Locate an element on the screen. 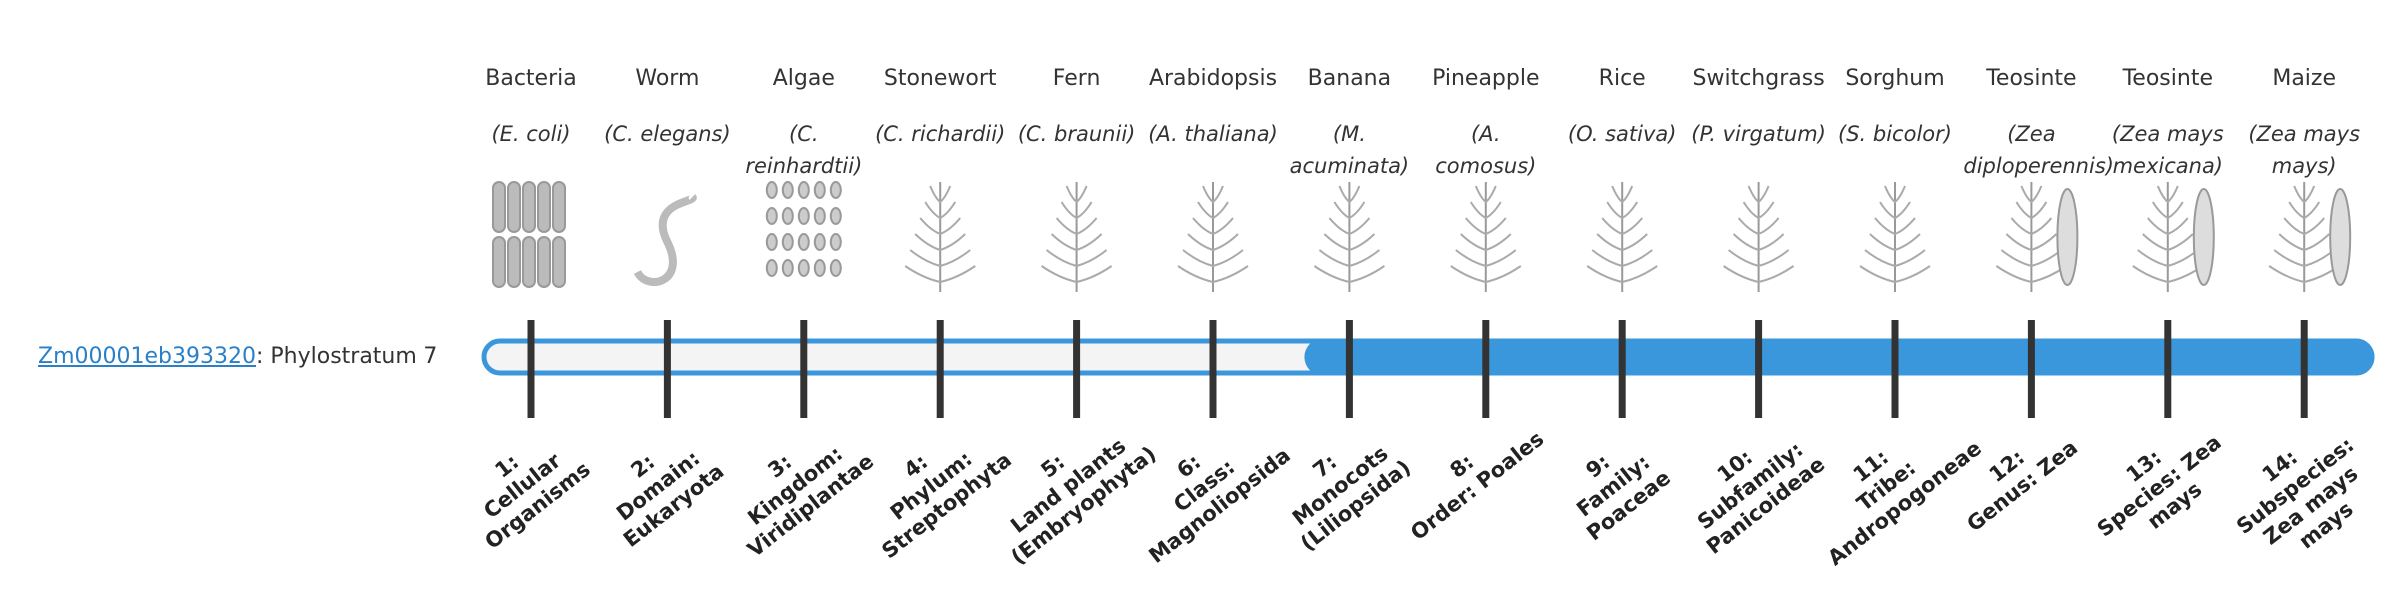 This screenshot has height=591, width=2400. organism-name: Bacteria is located at coordinates (531, 78).